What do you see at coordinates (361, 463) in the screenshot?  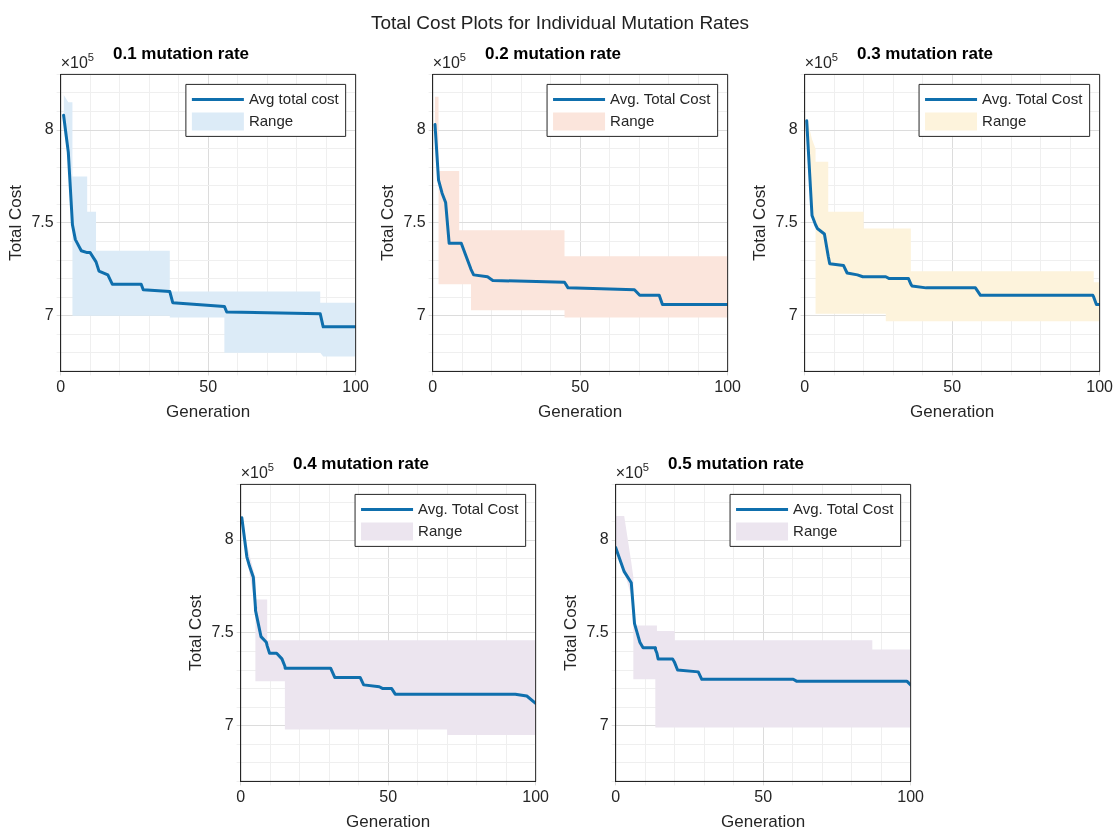 I see `chart-title: 0.4 mutation rate` at bounding box center [361, 463].